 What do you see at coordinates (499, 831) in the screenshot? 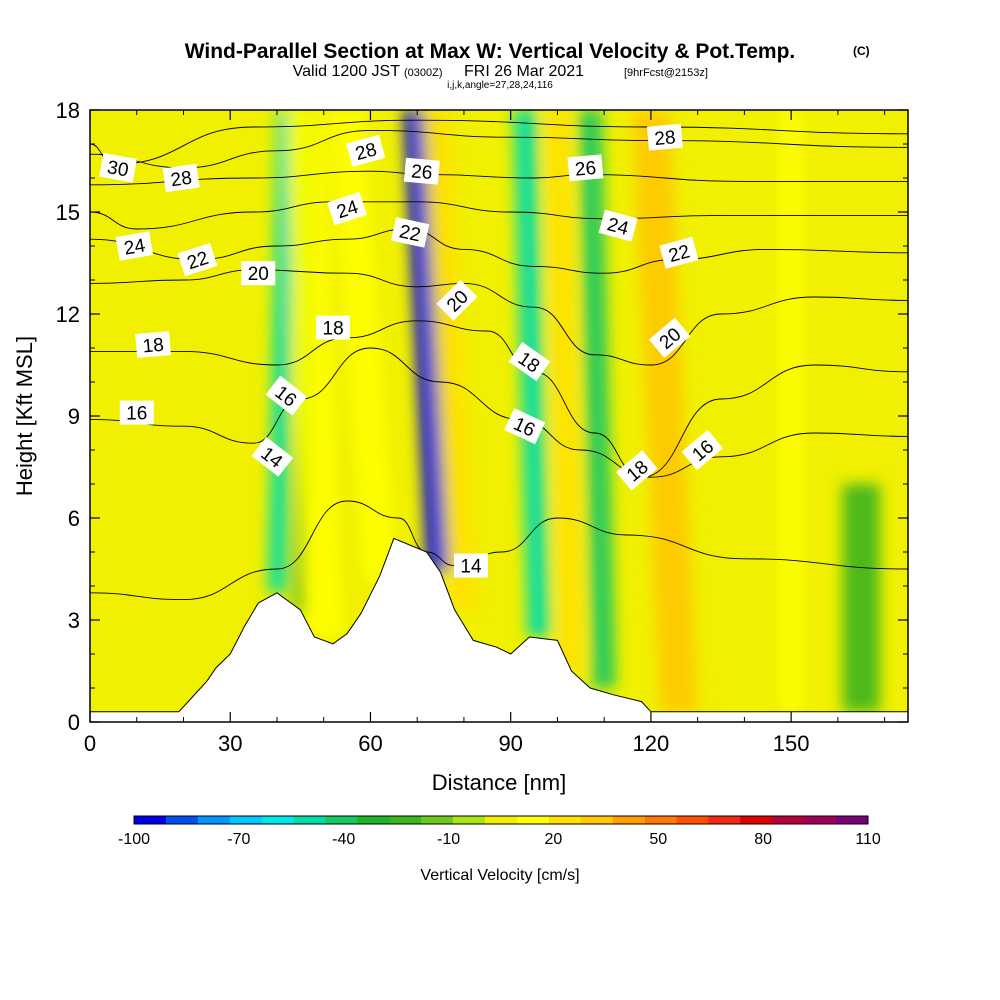
I see `colorbar: -100 -70 -40 -10 20 50 80 110` at bounding box center [499, 831].